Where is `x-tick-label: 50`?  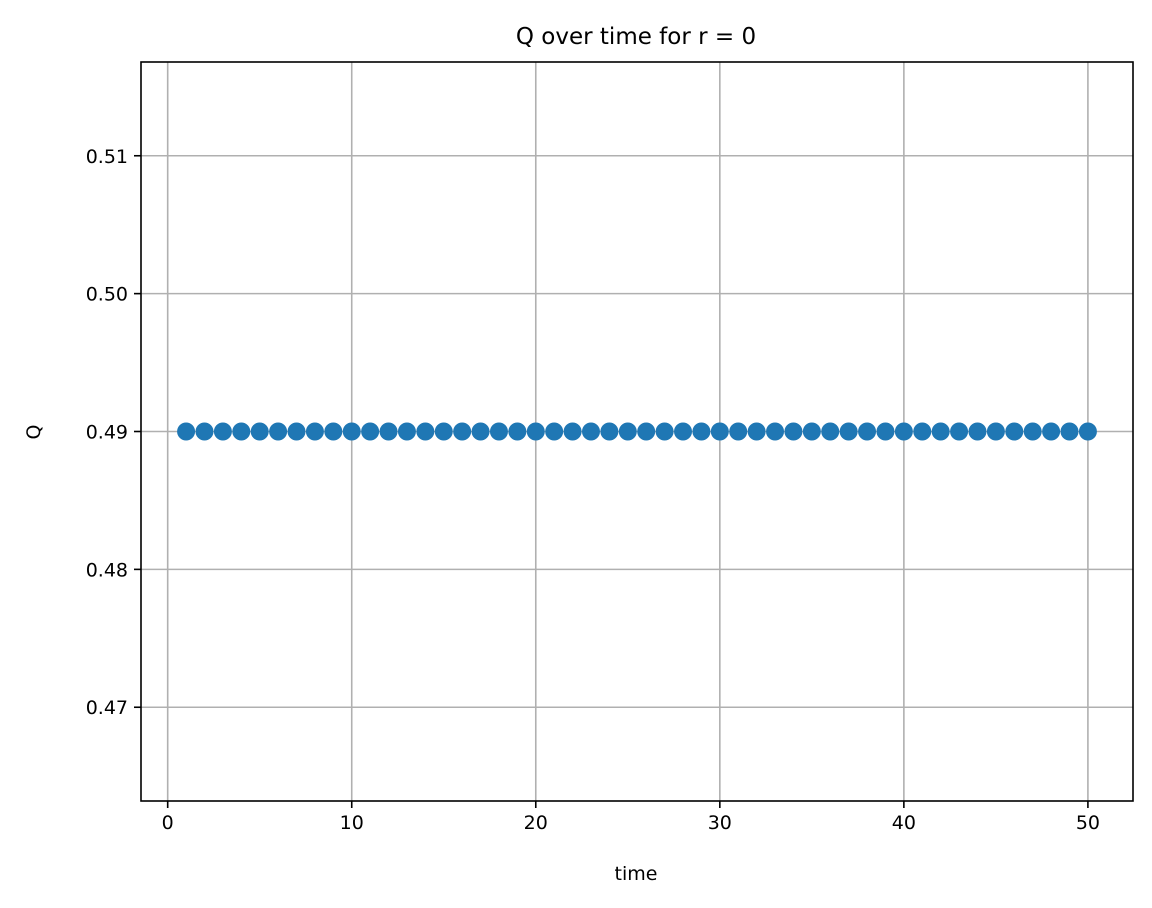 x-tick-label: 50 is located at coordinates (1088, 823).